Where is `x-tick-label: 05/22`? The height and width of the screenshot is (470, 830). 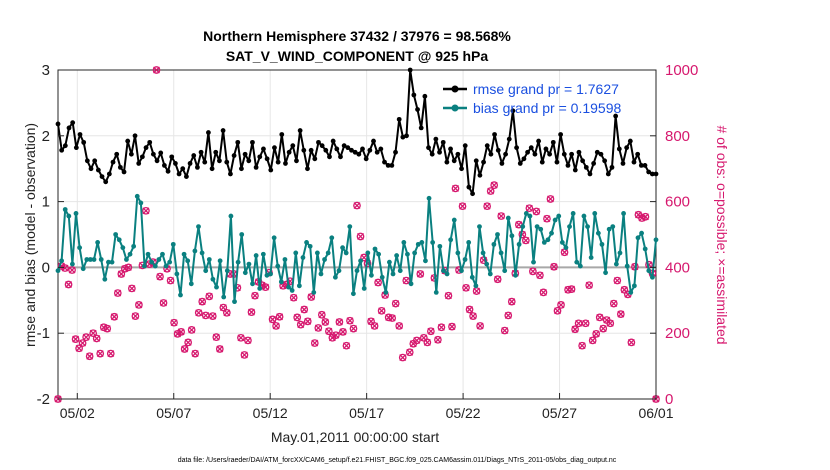
x-tick-label: 05/22 is located at coordinates (463, 413).